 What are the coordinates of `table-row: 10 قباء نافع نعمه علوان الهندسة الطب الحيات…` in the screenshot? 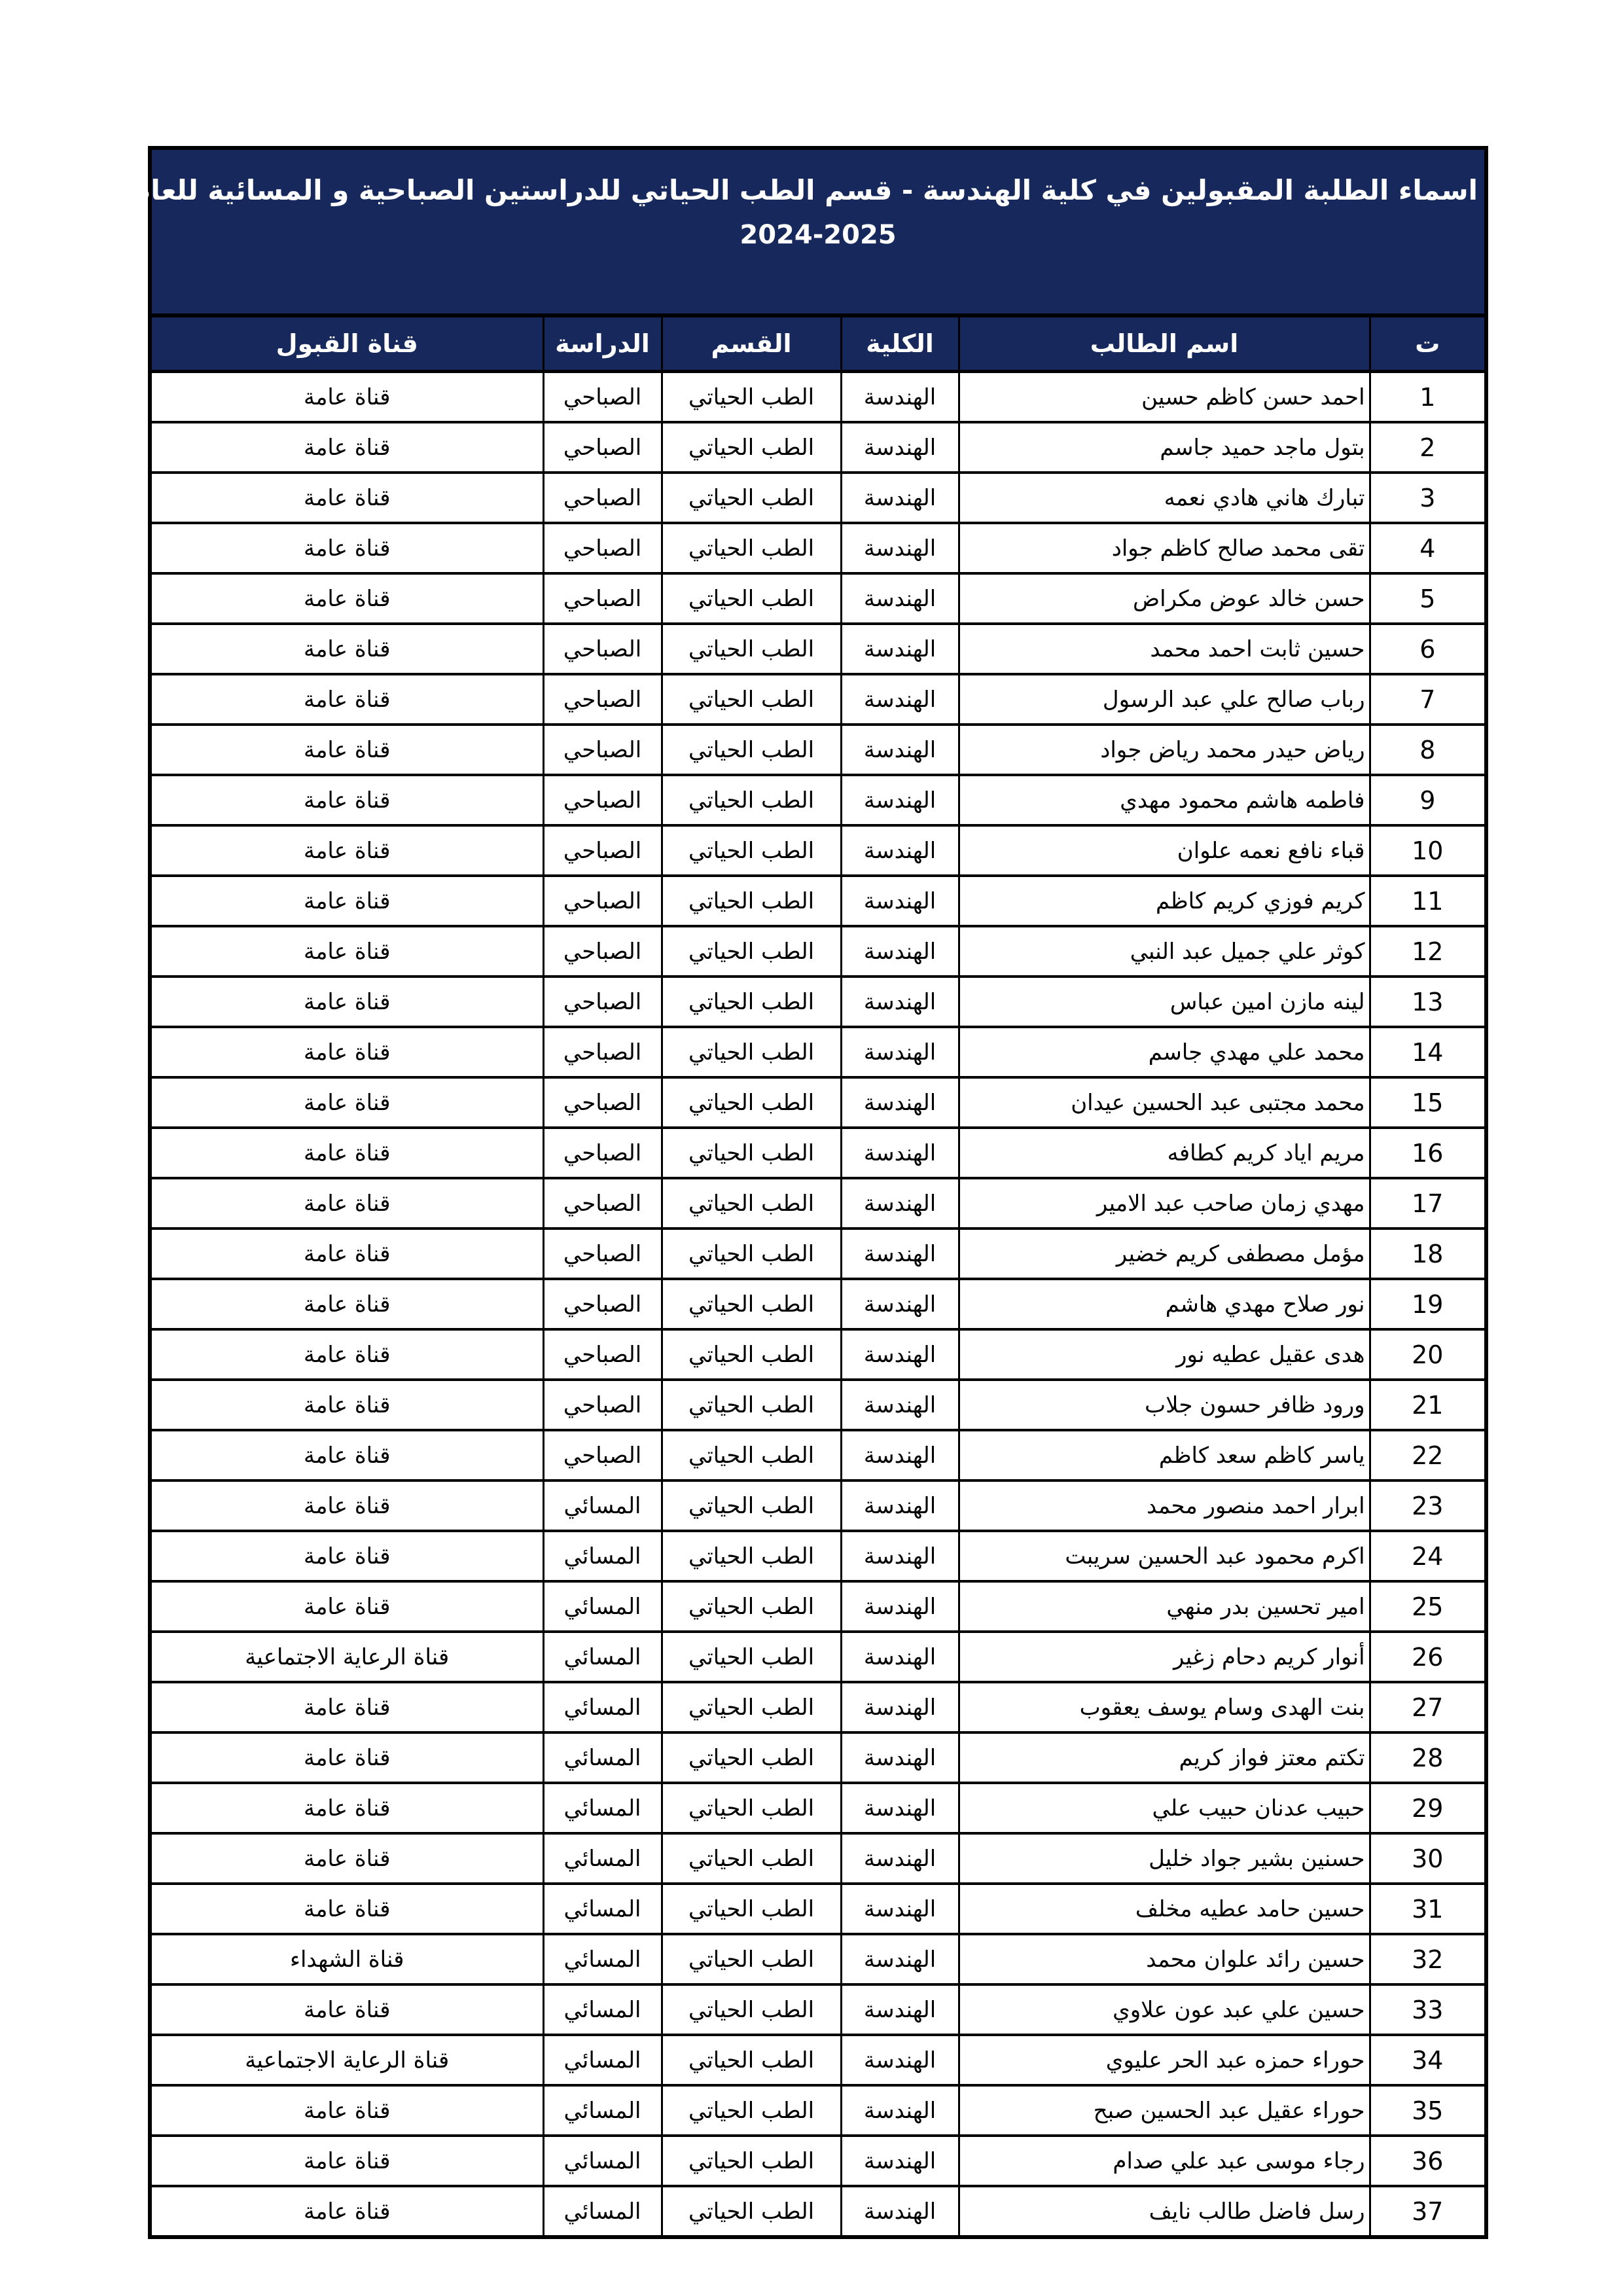 It's located at (818, 850).